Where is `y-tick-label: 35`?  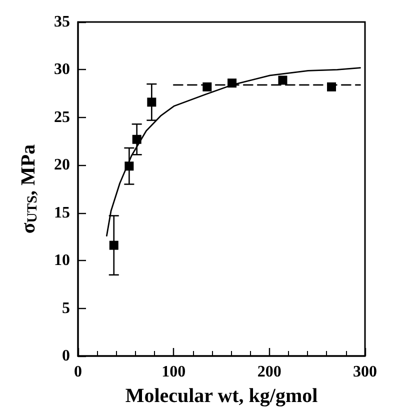 y-tick-label: 35 is located at coordinates (62, 22).